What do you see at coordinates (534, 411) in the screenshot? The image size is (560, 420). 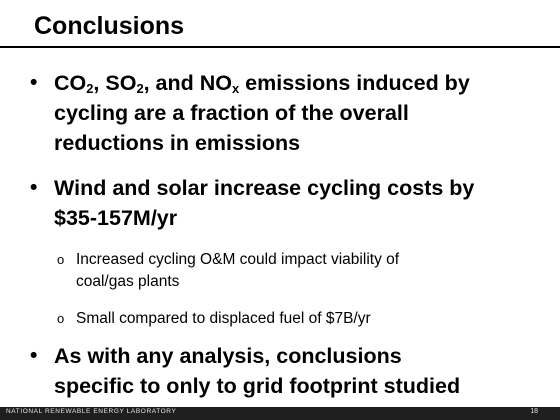 I see `page-number: 18` at bounding box center [534, 411].